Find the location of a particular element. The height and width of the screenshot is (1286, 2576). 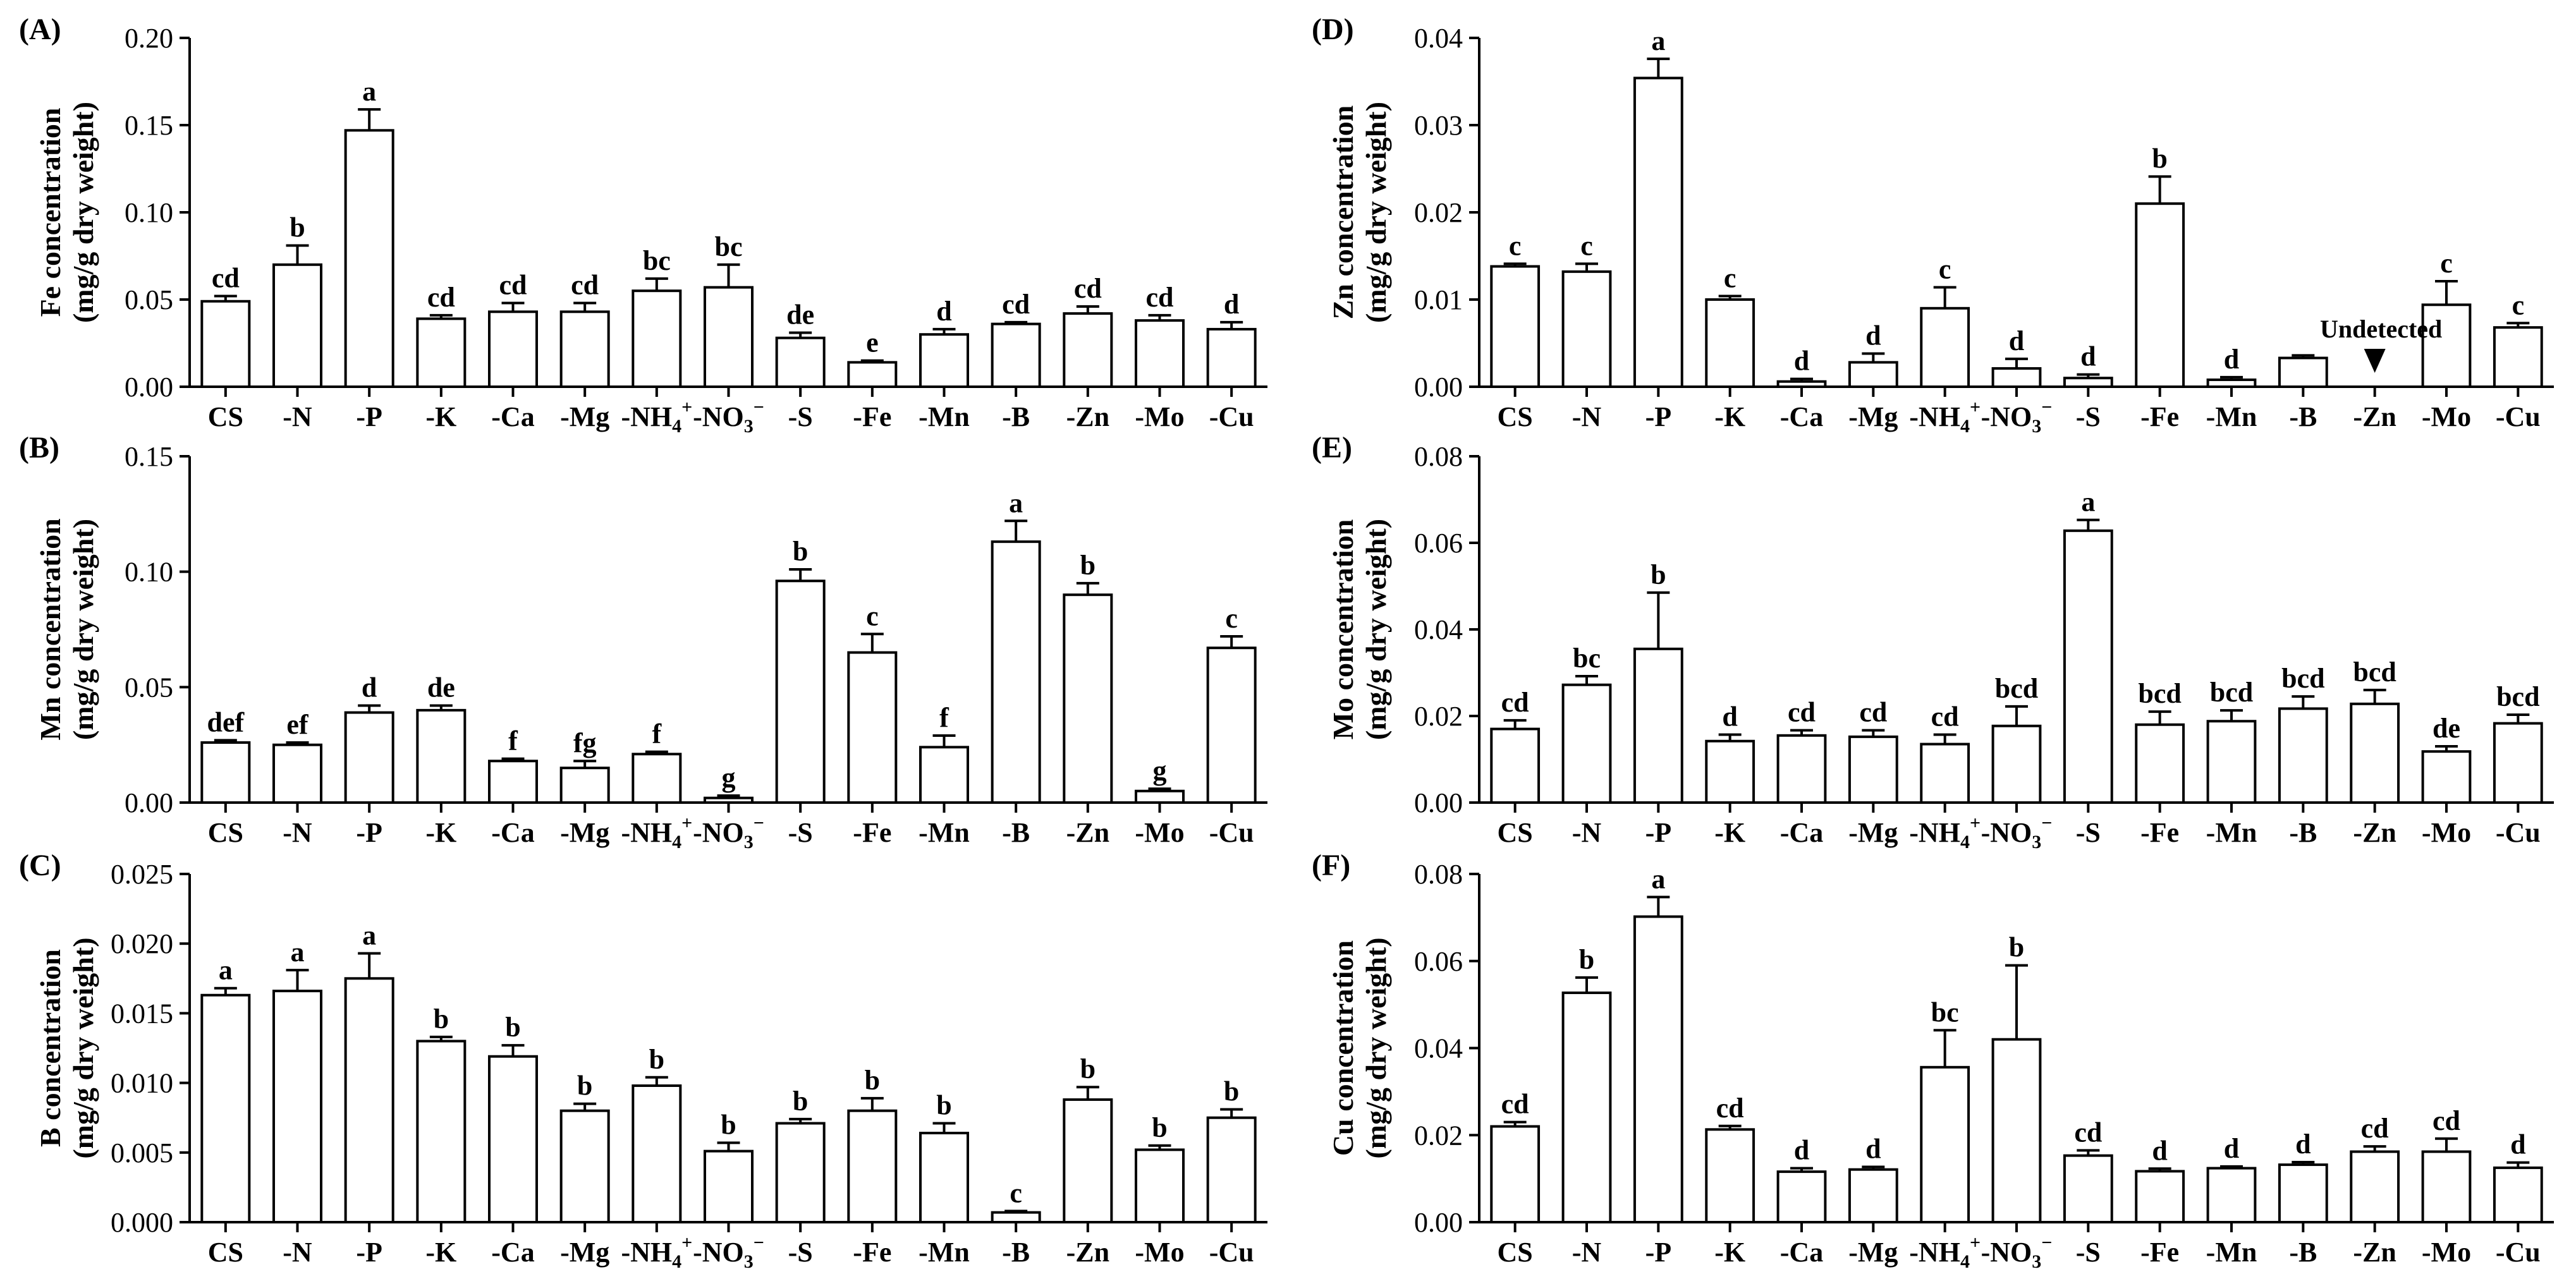

panel-label: (D) is located at coordinates (1333, 29).